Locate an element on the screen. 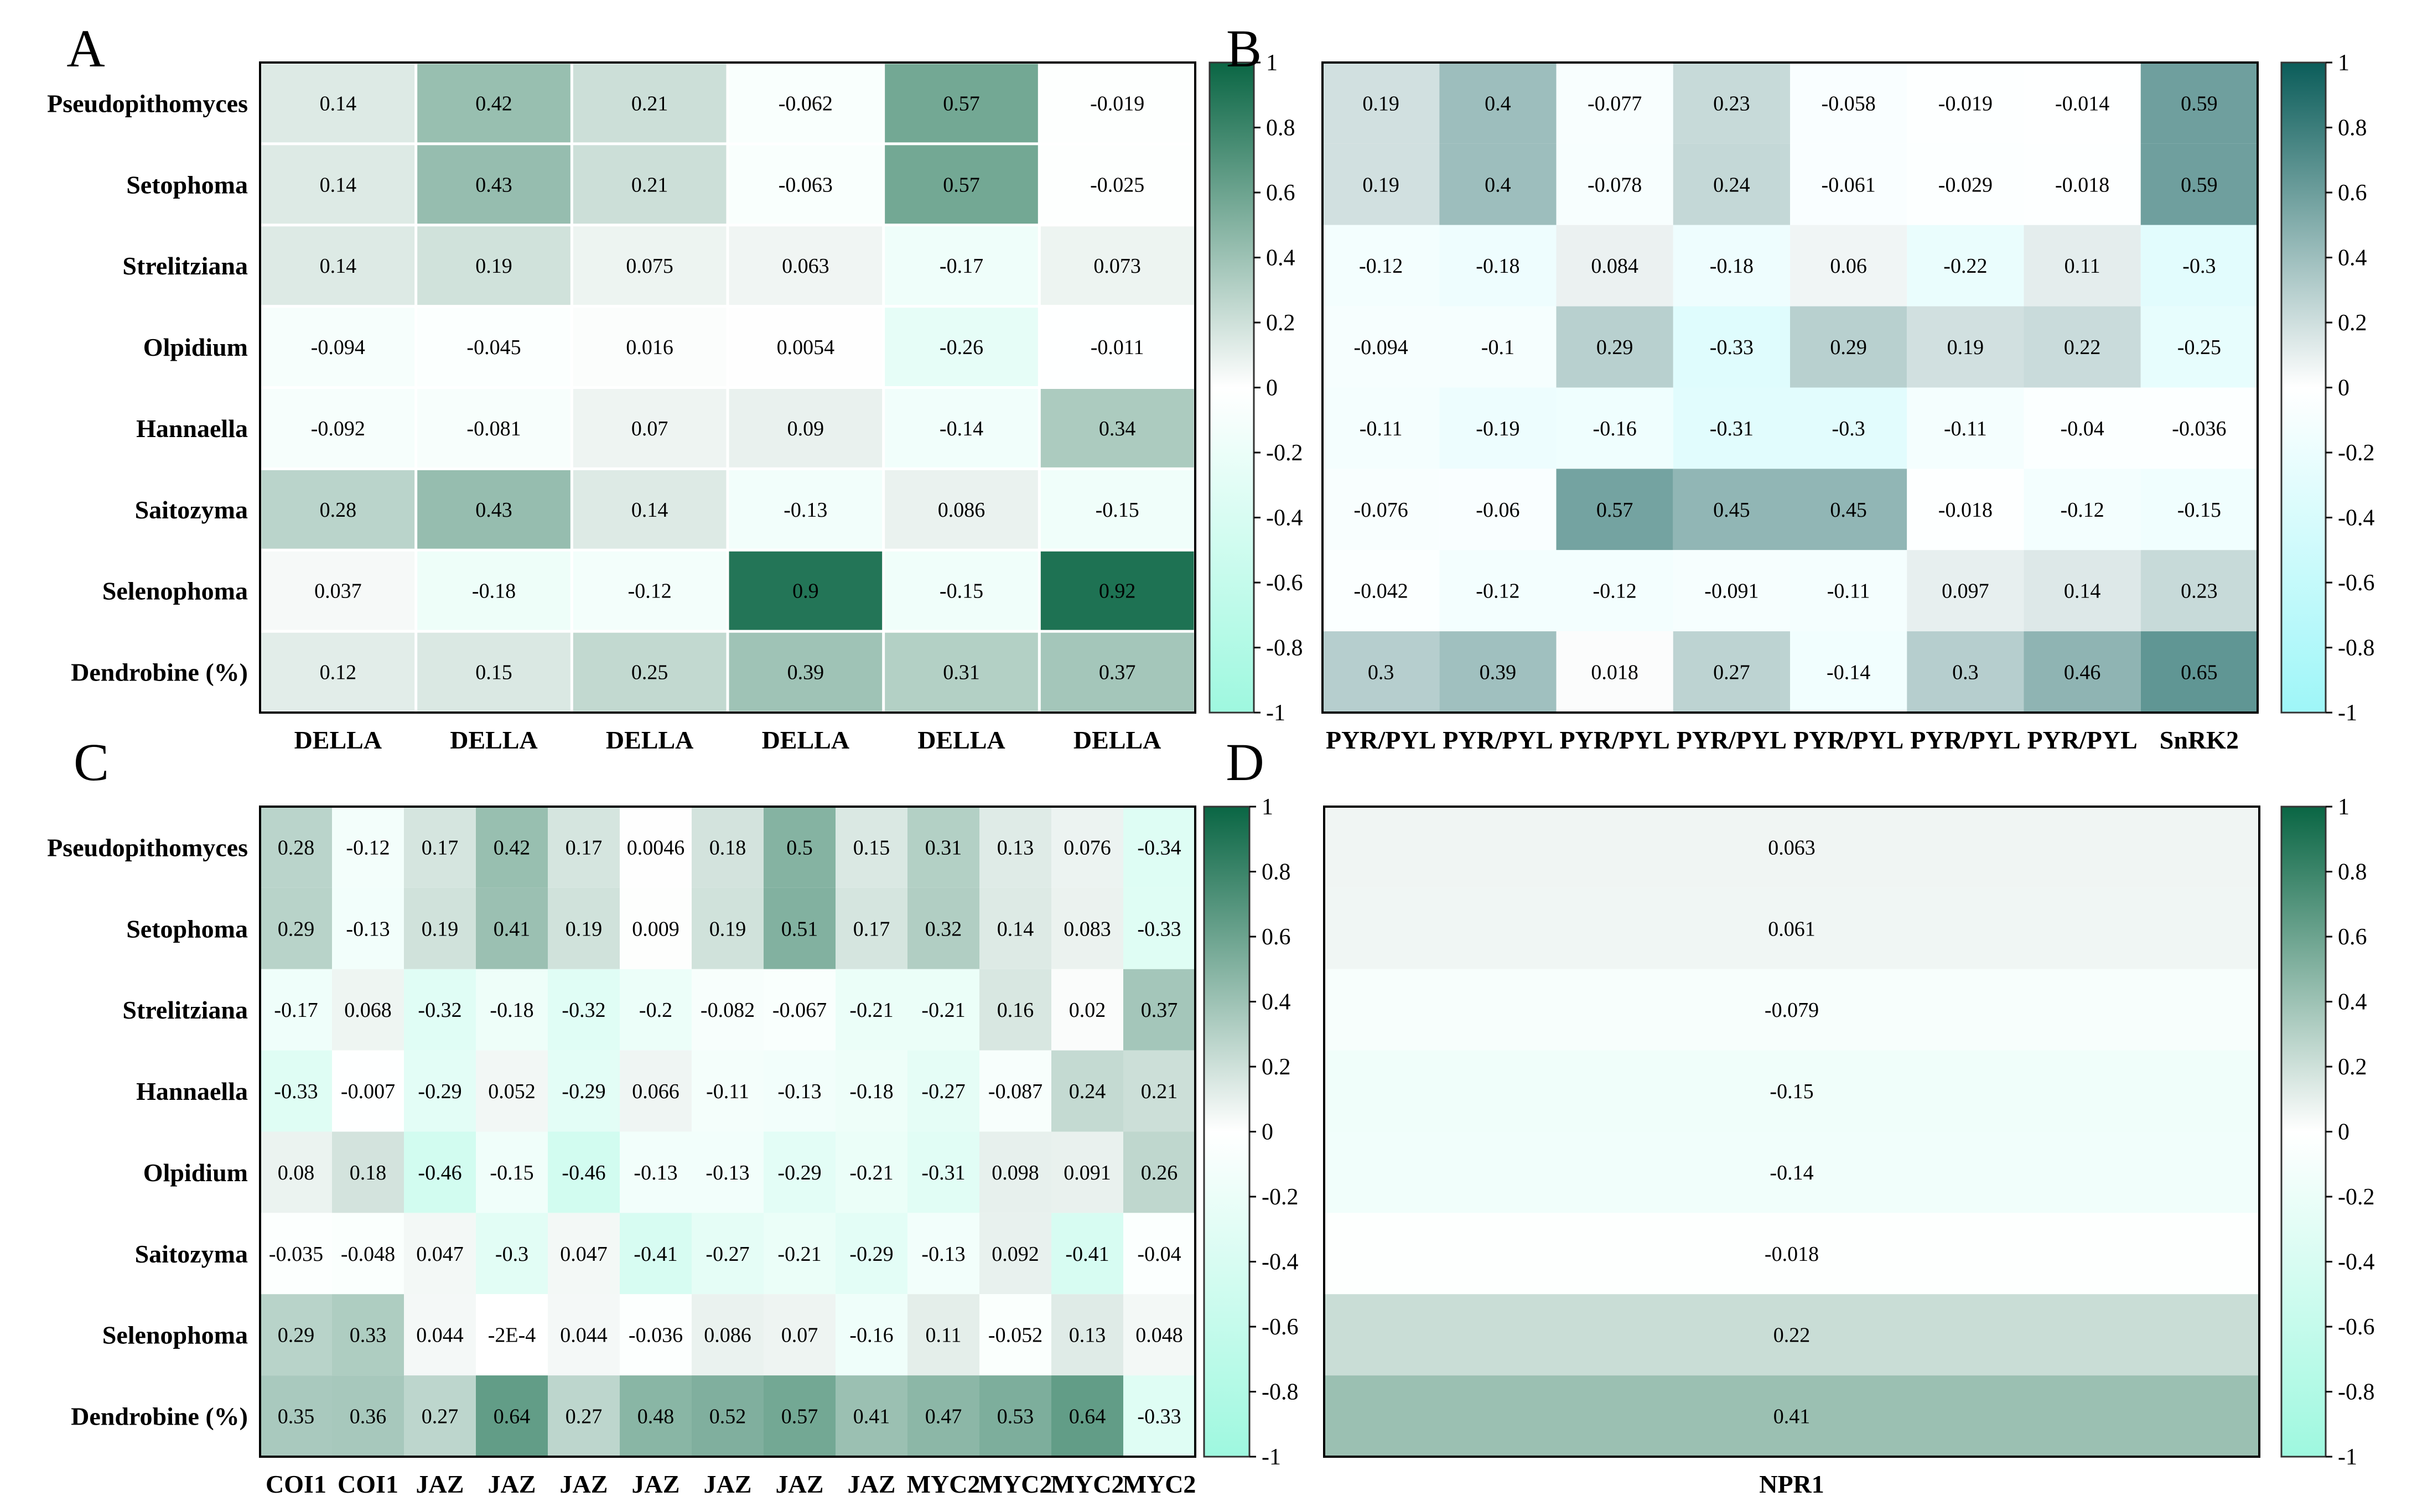 This screenshot has width=2412, height=1512. cell-value-label: -0.12 is located at coordinates (2082, 510).